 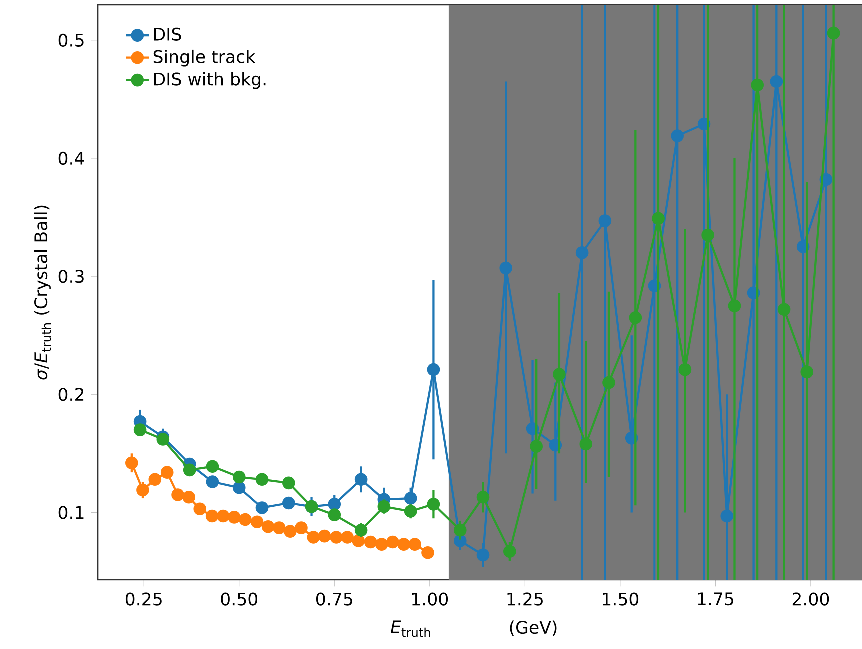 I want to click on y-tick-label: 0.1, so click(x=71, y=513).